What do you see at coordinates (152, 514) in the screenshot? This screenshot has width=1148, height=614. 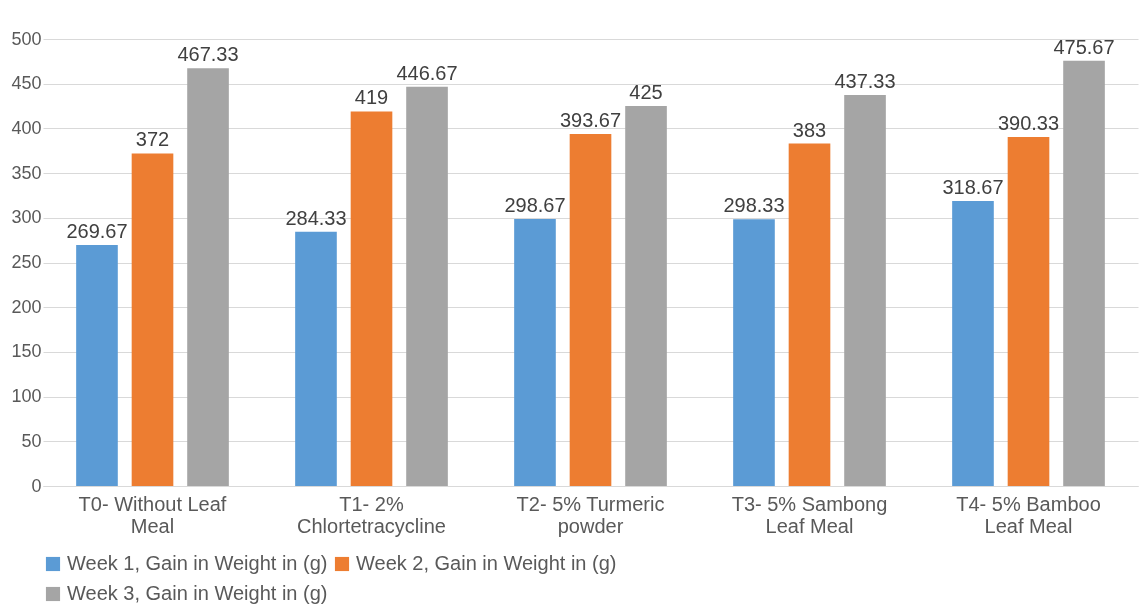 I see `x-tick-label: T0- Without Leaf Meal` at bounding box center [152, 514].